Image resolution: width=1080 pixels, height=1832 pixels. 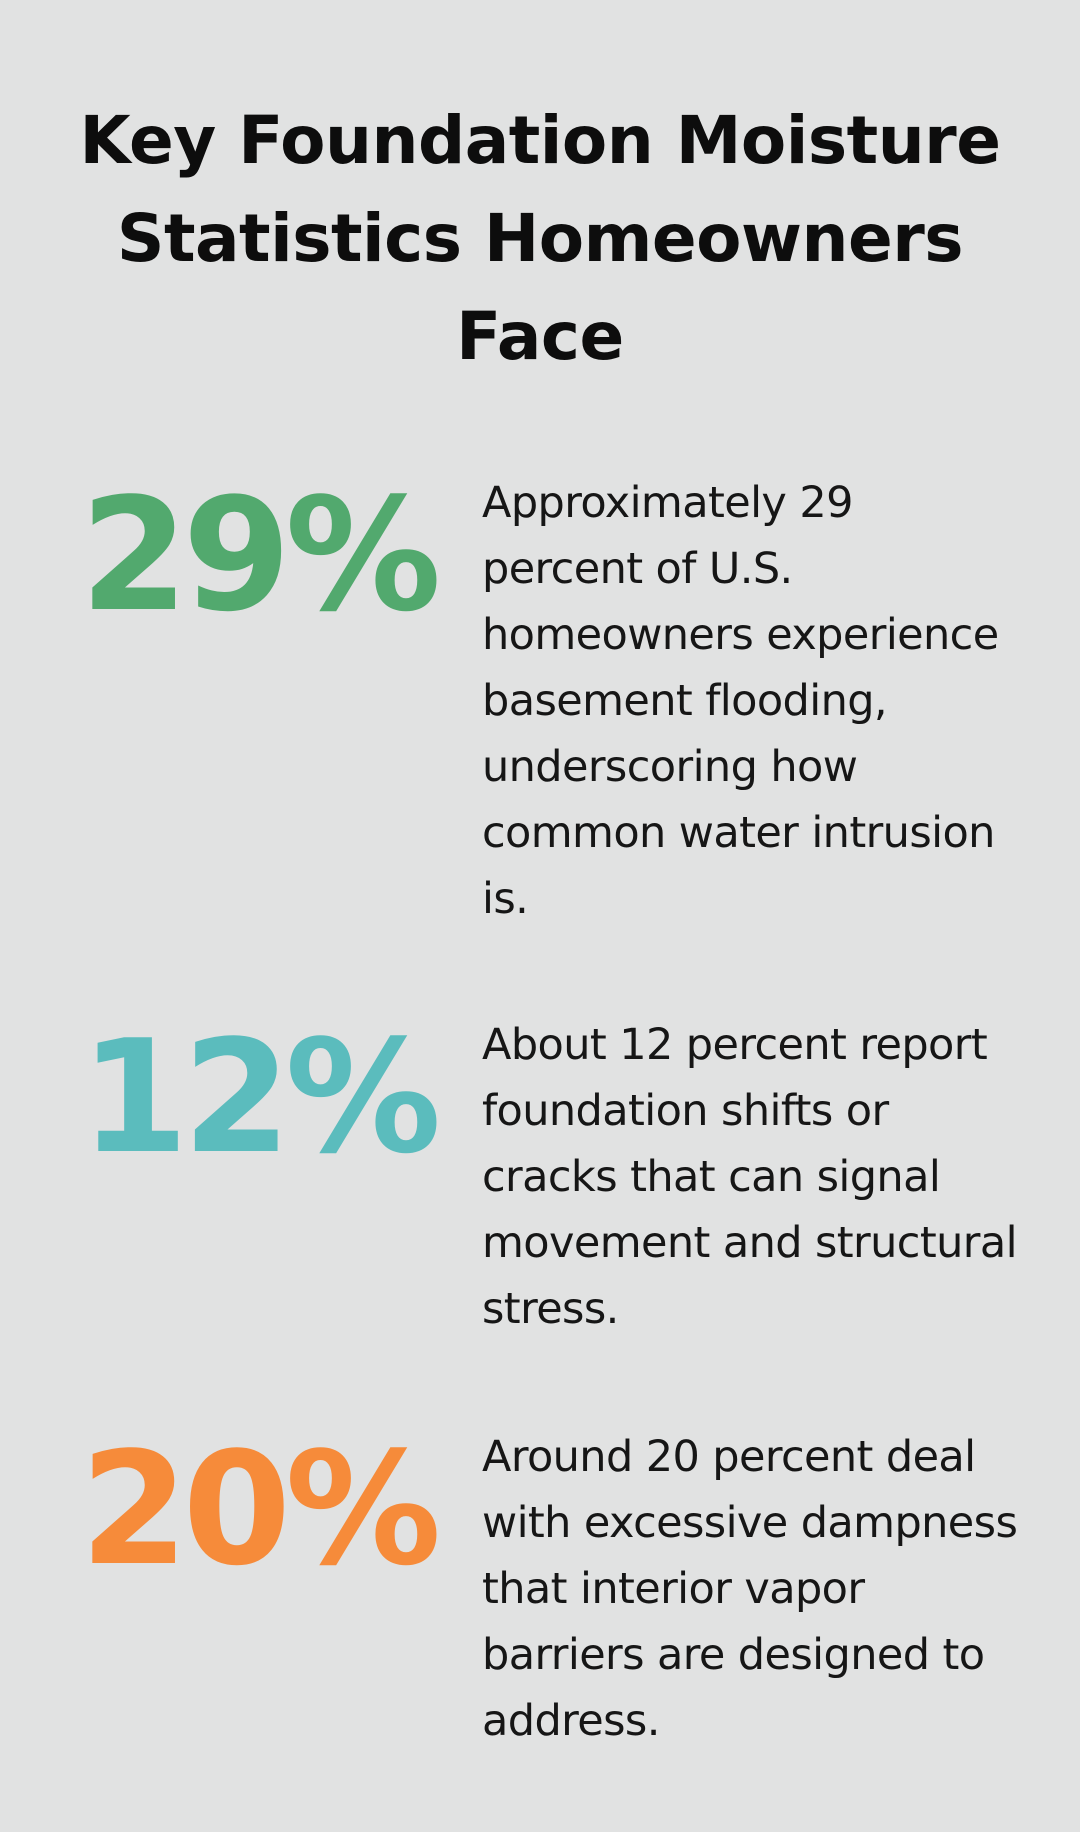 What do you see at coordinates (260, 1097) in the screenshot?
I see `stat-value: 12%` at bounding box center [260, 1097].